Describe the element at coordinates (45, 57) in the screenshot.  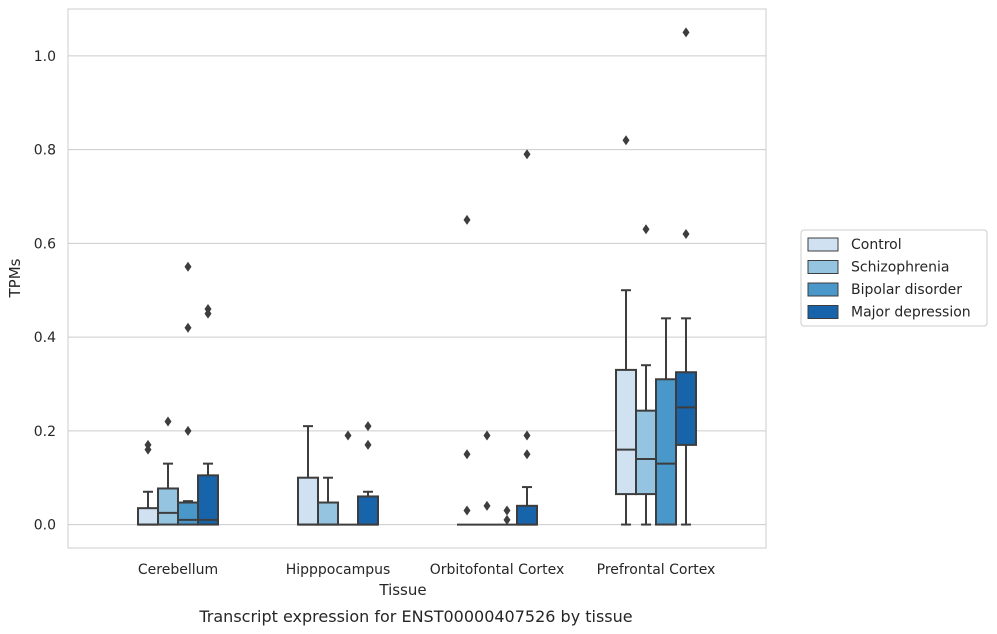
I see `y-tick-label: 1.0` at that location.